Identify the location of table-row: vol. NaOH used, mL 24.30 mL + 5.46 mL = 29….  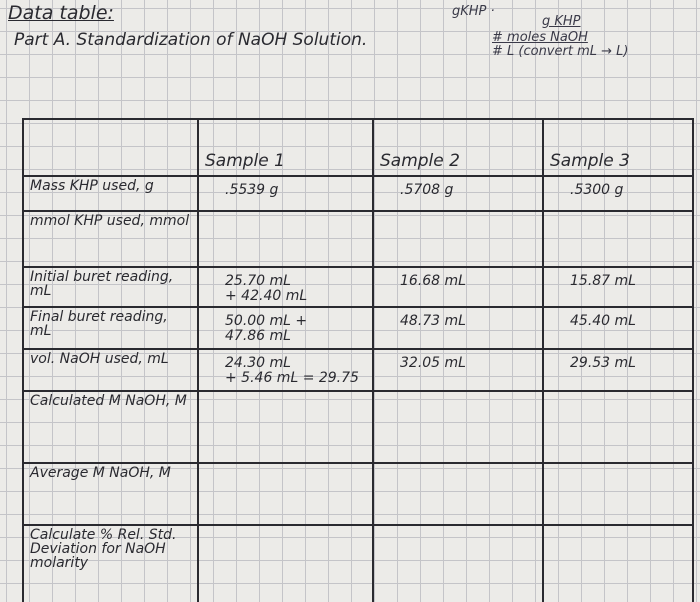
(358, 369).